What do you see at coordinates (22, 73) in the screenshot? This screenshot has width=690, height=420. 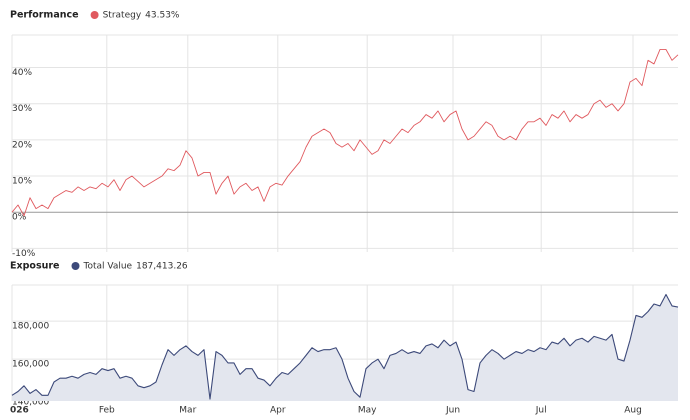 I see `y-tick-label: 40%` at bounding box center [22, 73].